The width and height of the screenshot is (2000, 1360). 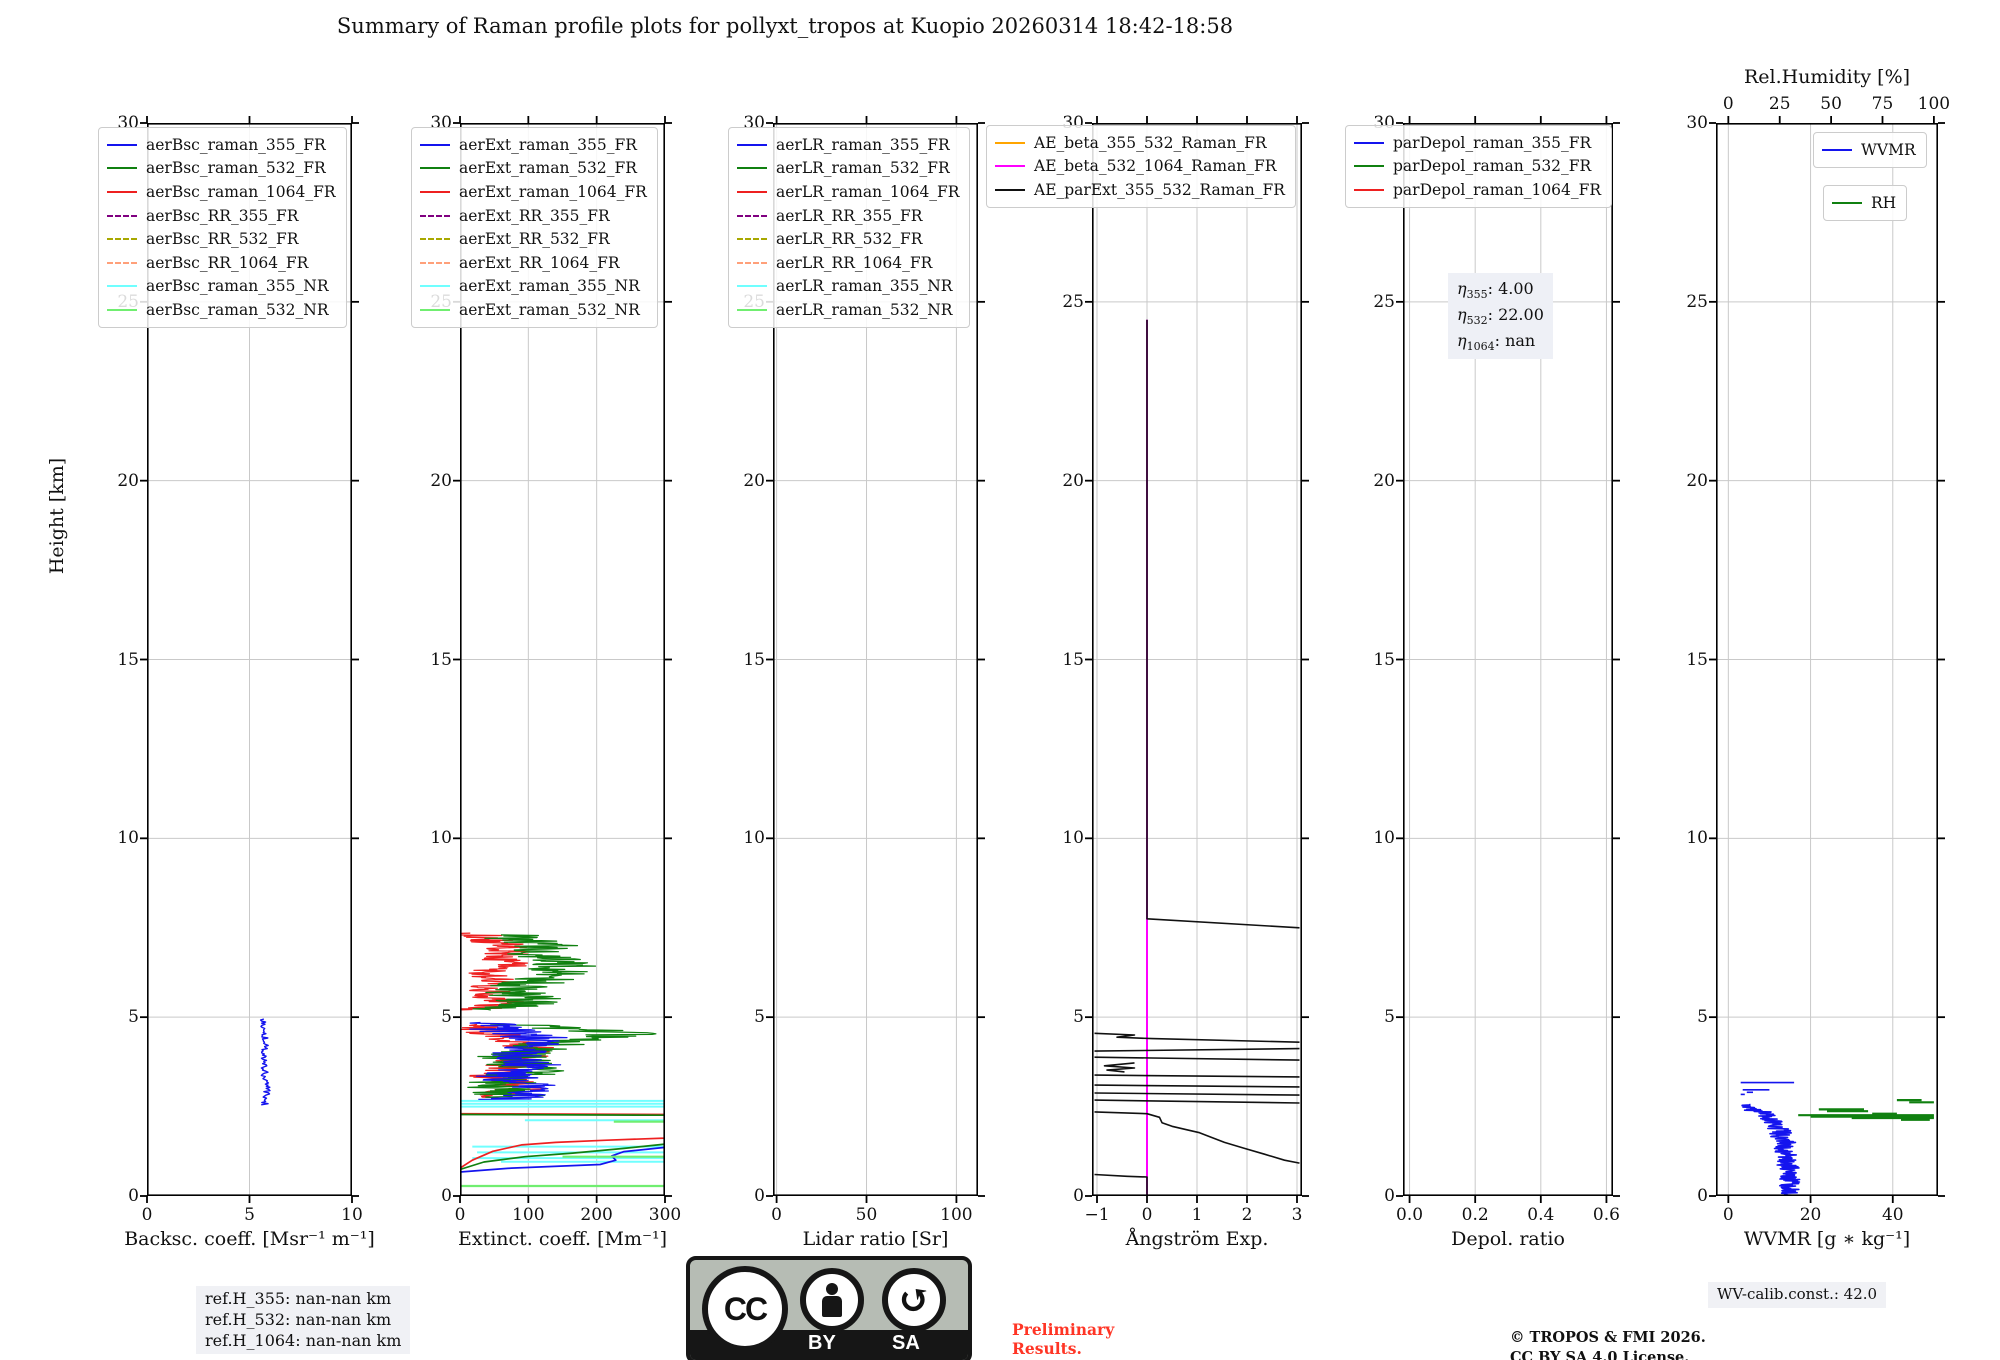 I want to click on legend-item: aerExt_raman_355_FR, so click(x=533, y=145).